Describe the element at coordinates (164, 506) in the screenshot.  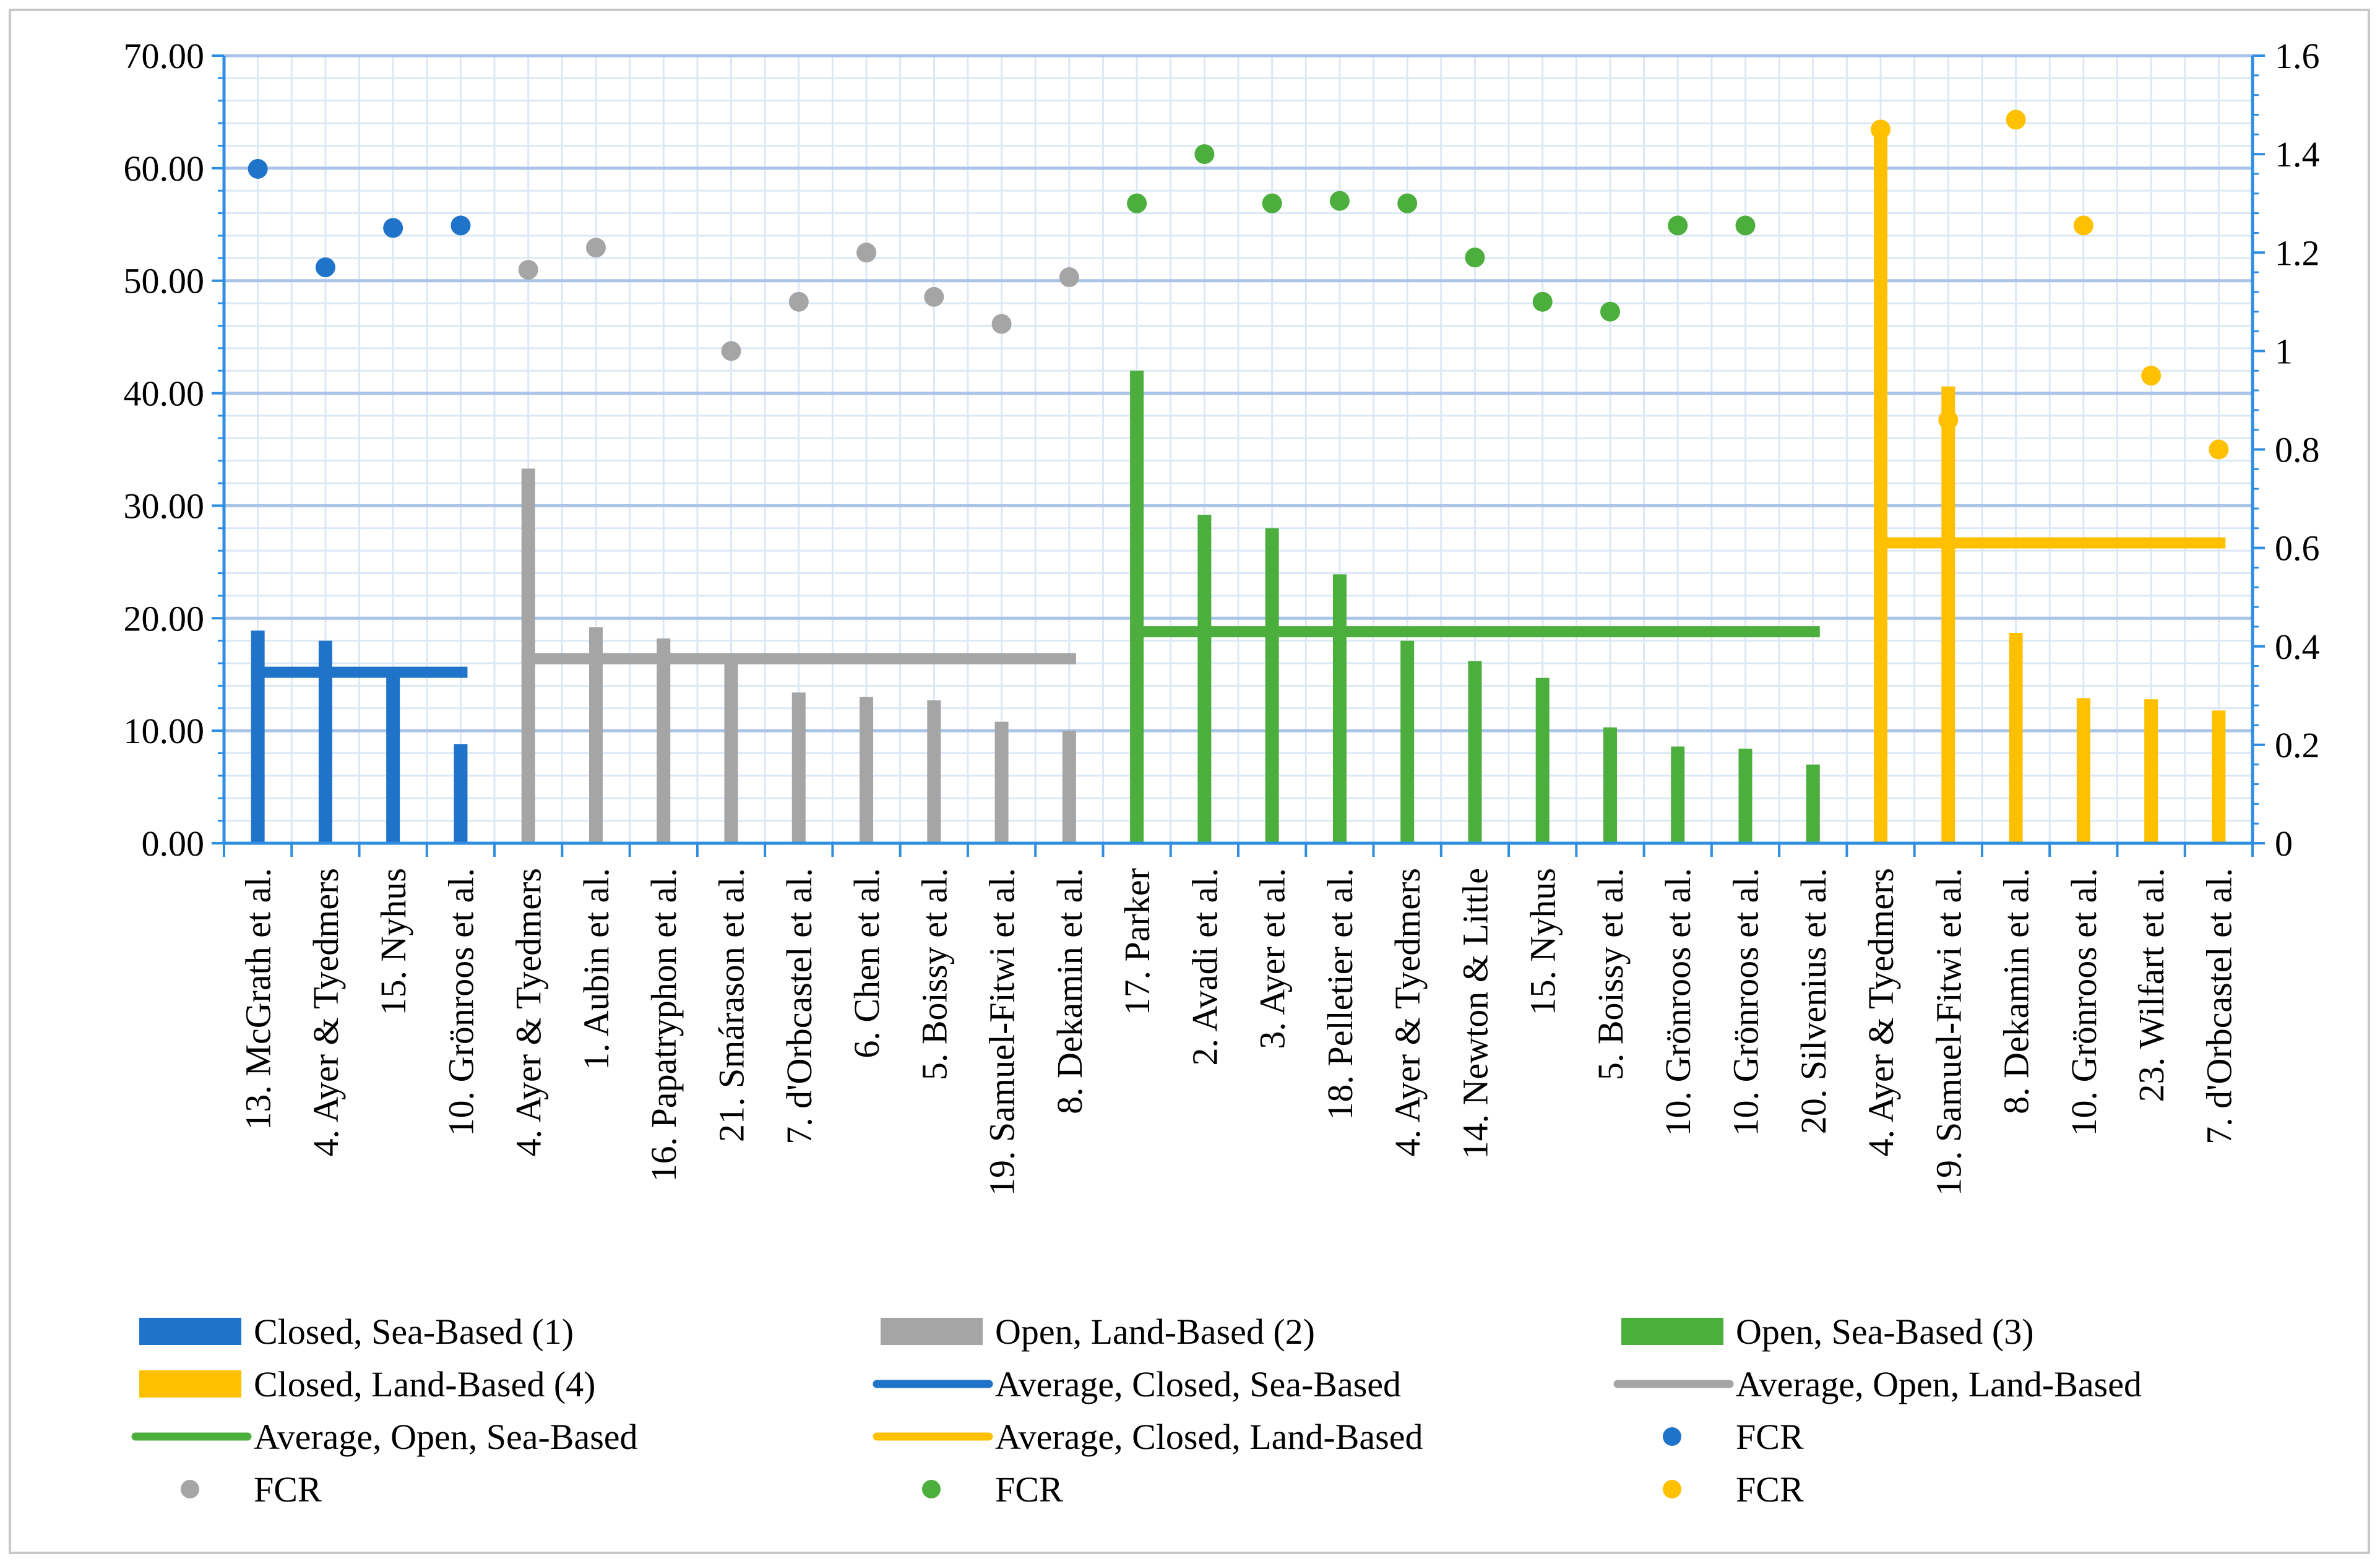
I see `y-tick-label-left: 30.00` at that location.